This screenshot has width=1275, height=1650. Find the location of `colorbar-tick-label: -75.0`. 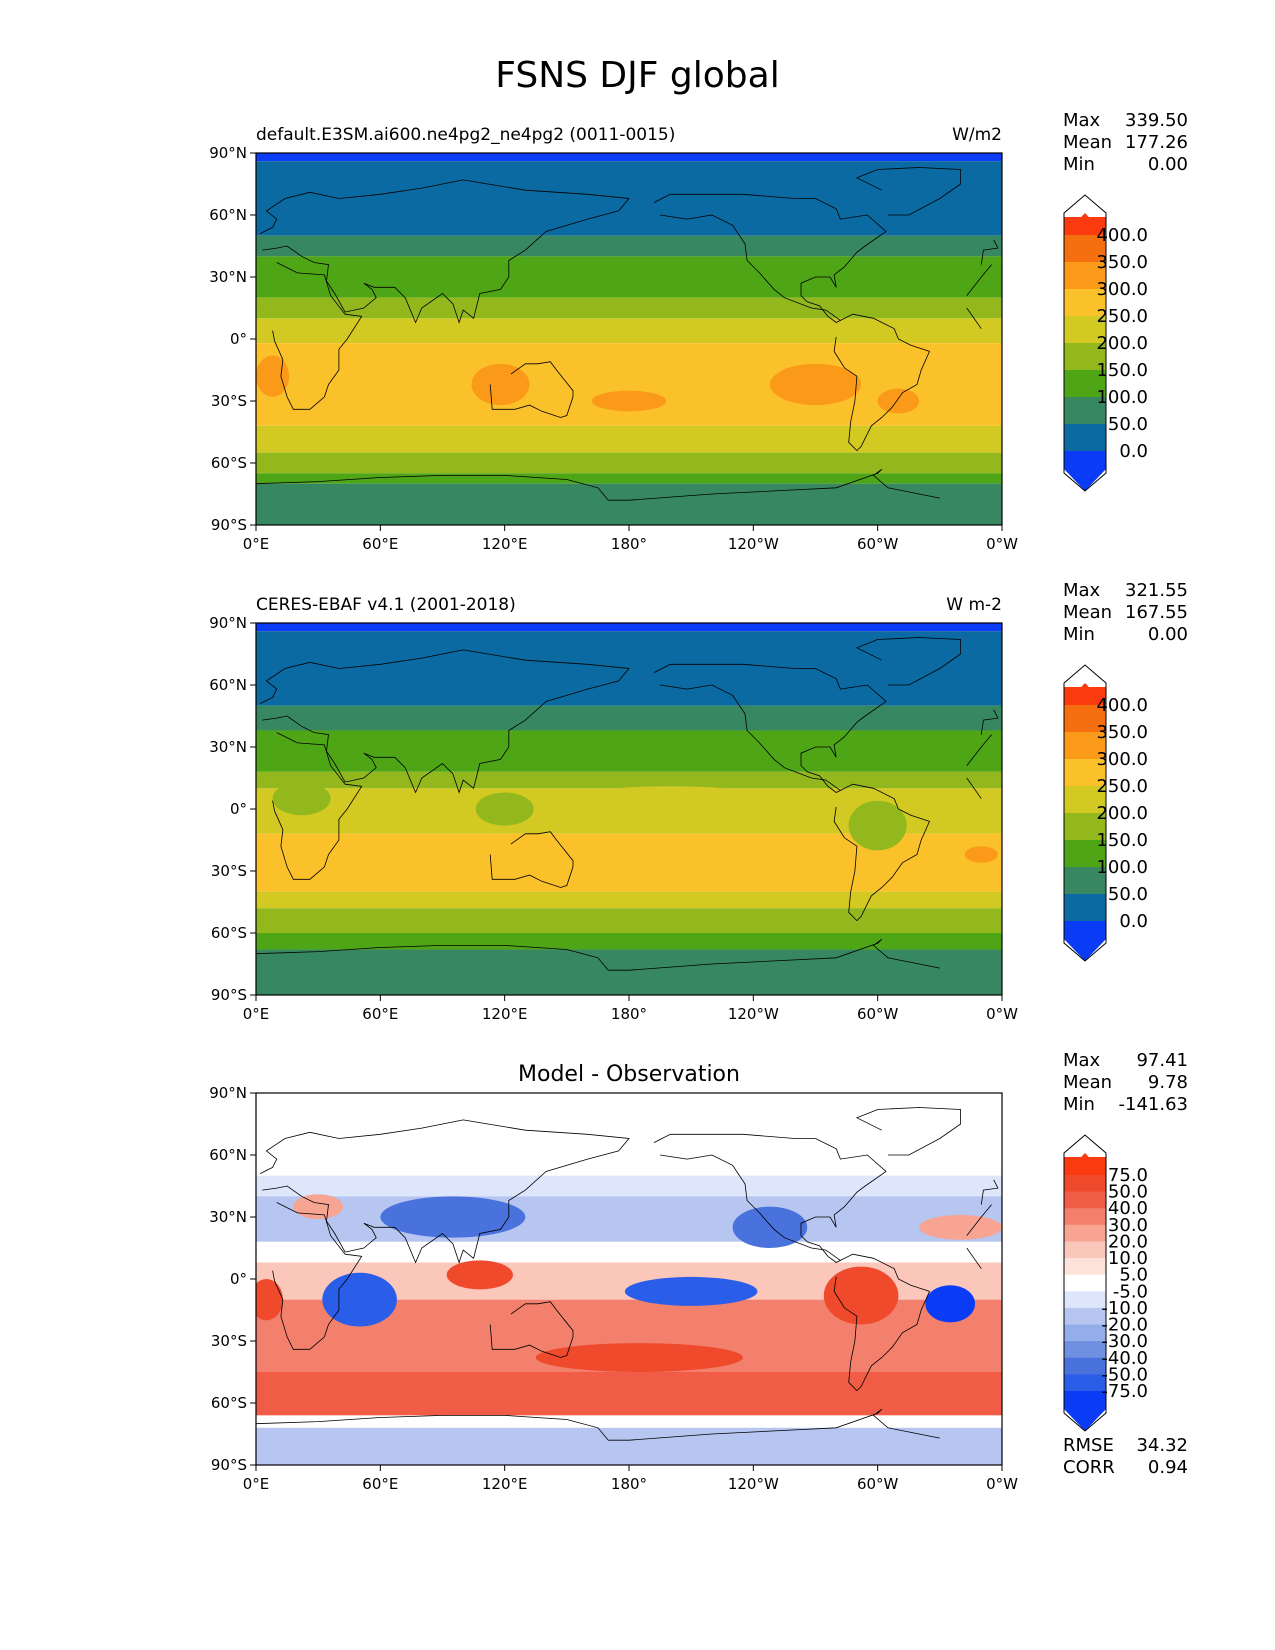

colorbar-tick-label: -75.0 is located at coordinates (1124, 1391).